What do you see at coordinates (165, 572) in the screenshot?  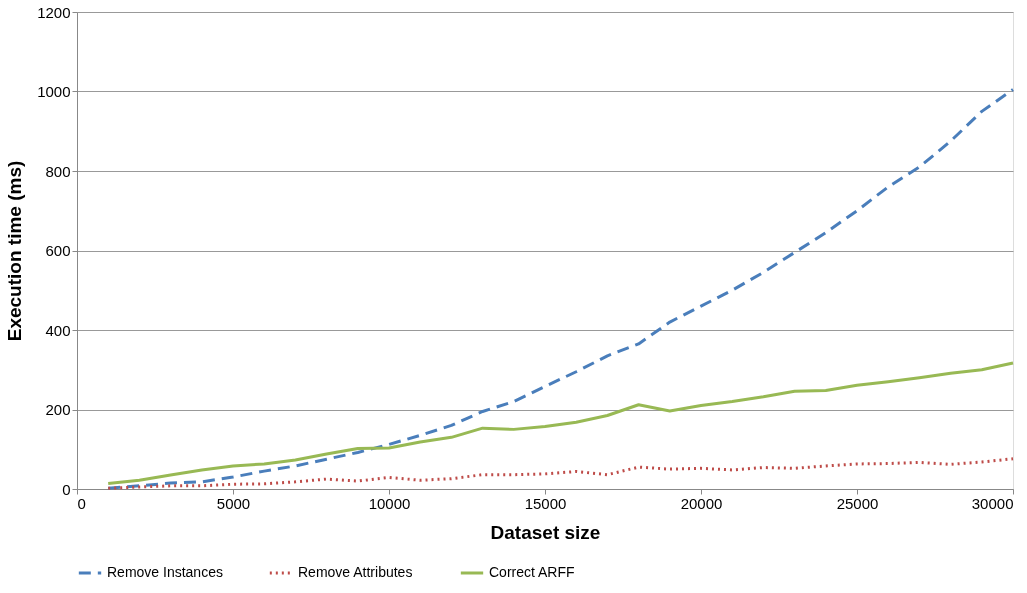 I see `legend-label: Remove Instances` at bounding box center [165, 572].